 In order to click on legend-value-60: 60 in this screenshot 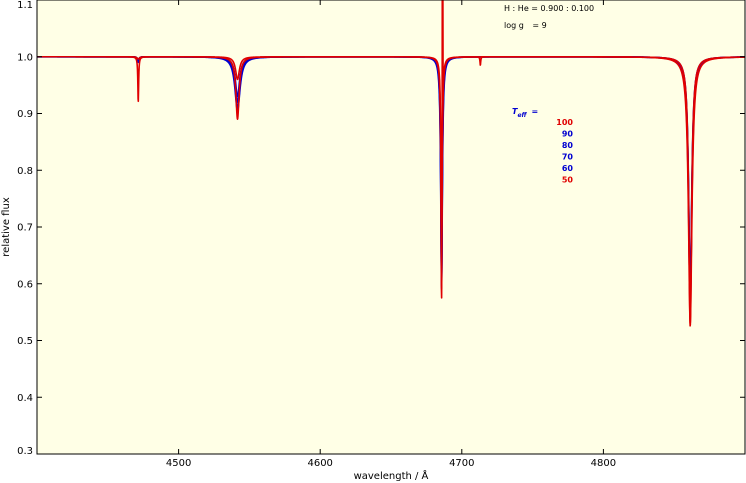, I will do `click(568, 168)`.